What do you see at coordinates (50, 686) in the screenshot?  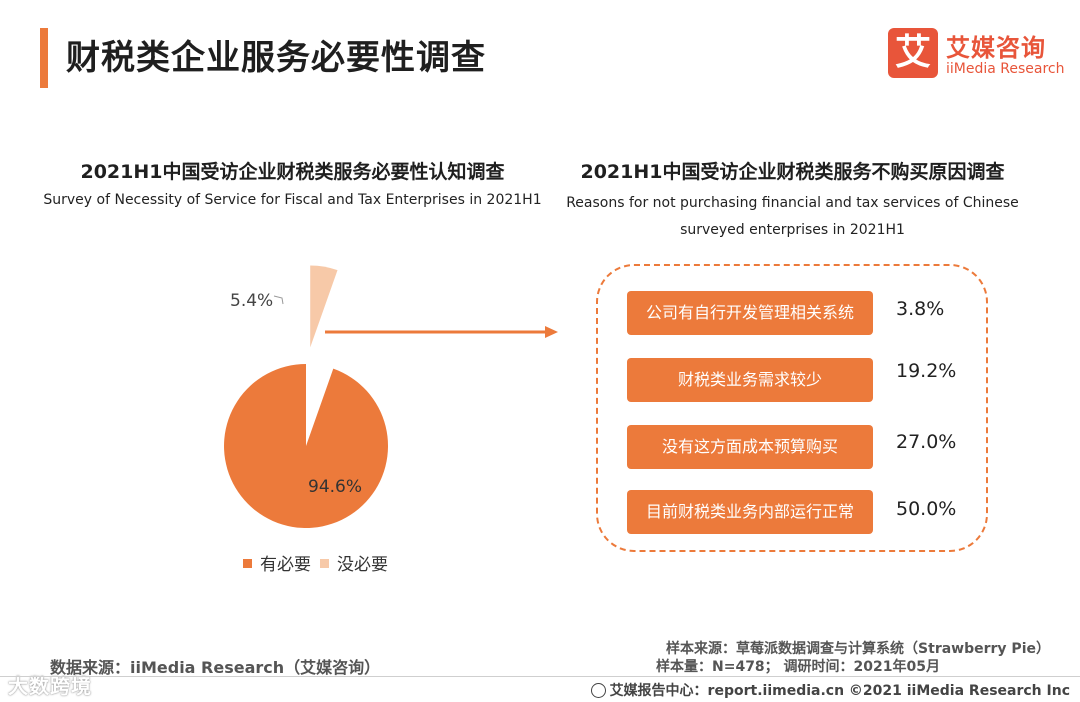 I see `watermark: 大数跨境` at bounding box center [50, 686].